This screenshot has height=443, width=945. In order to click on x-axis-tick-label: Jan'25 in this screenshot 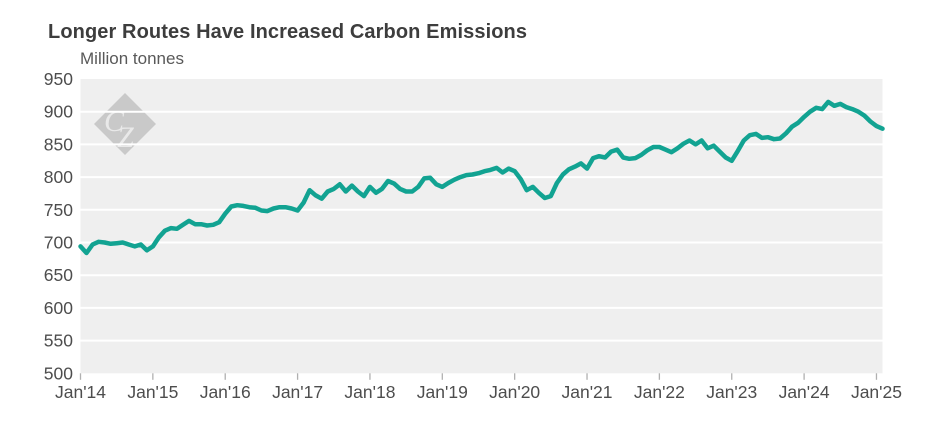, I will do `click(876, 392)`.